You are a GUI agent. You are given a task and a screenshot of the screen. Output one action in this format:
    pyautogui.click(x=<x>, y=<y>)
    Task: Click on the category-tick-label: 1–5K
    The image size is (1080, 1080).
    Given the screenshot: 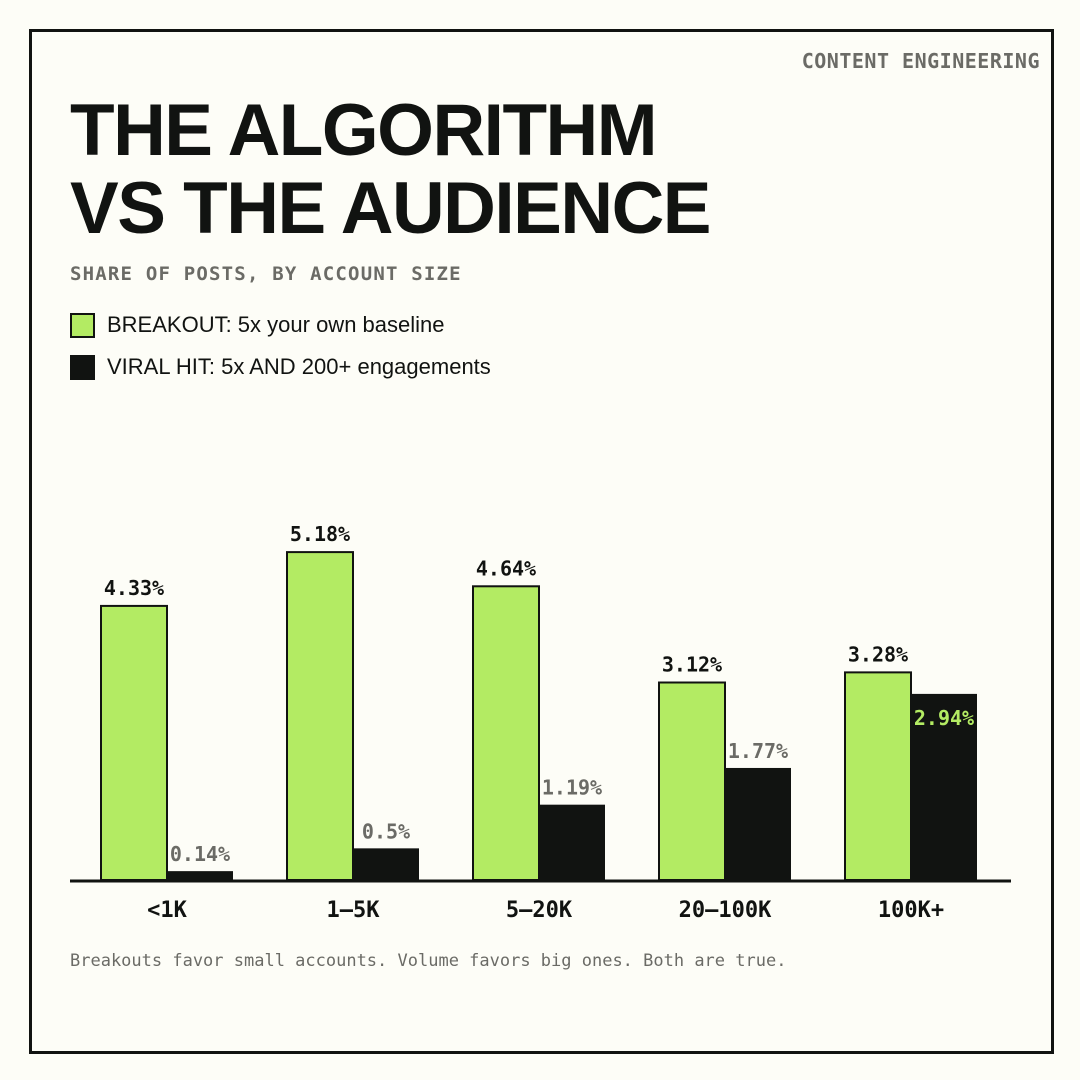 What is the action you would take?
    pyautogui.click(x=354, y=910)
    